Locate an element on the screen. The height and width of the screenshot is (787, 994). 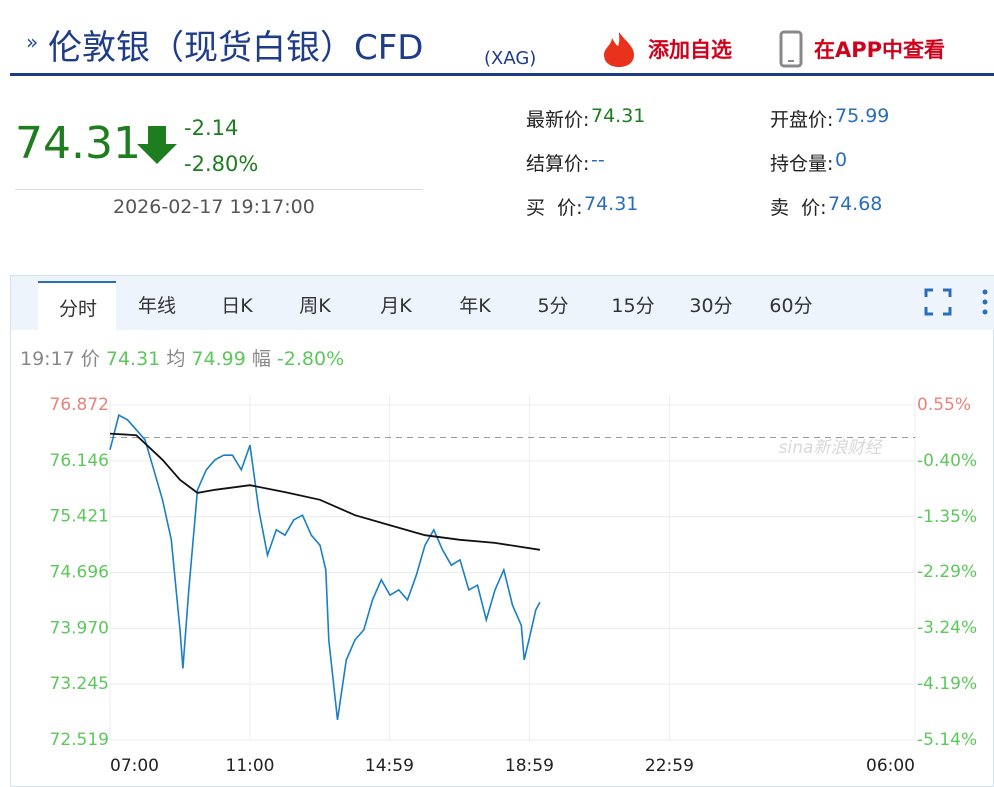
header-rule is located at coordinates (502, 74).